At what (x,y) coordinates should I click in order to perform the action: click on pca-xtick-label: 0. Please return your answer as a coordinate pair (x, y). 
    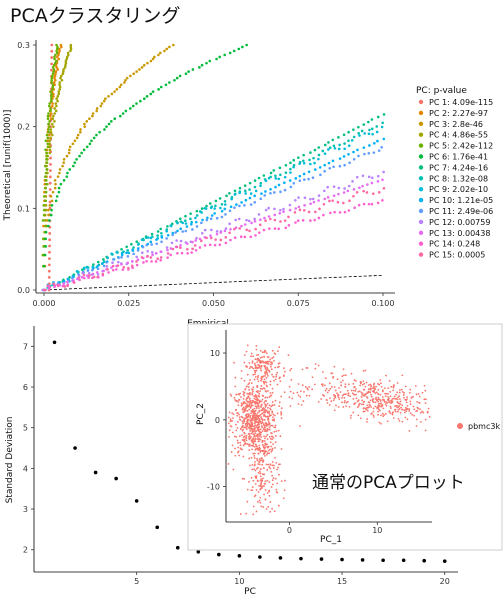
    Looking at the image, I should click on (289, 530).